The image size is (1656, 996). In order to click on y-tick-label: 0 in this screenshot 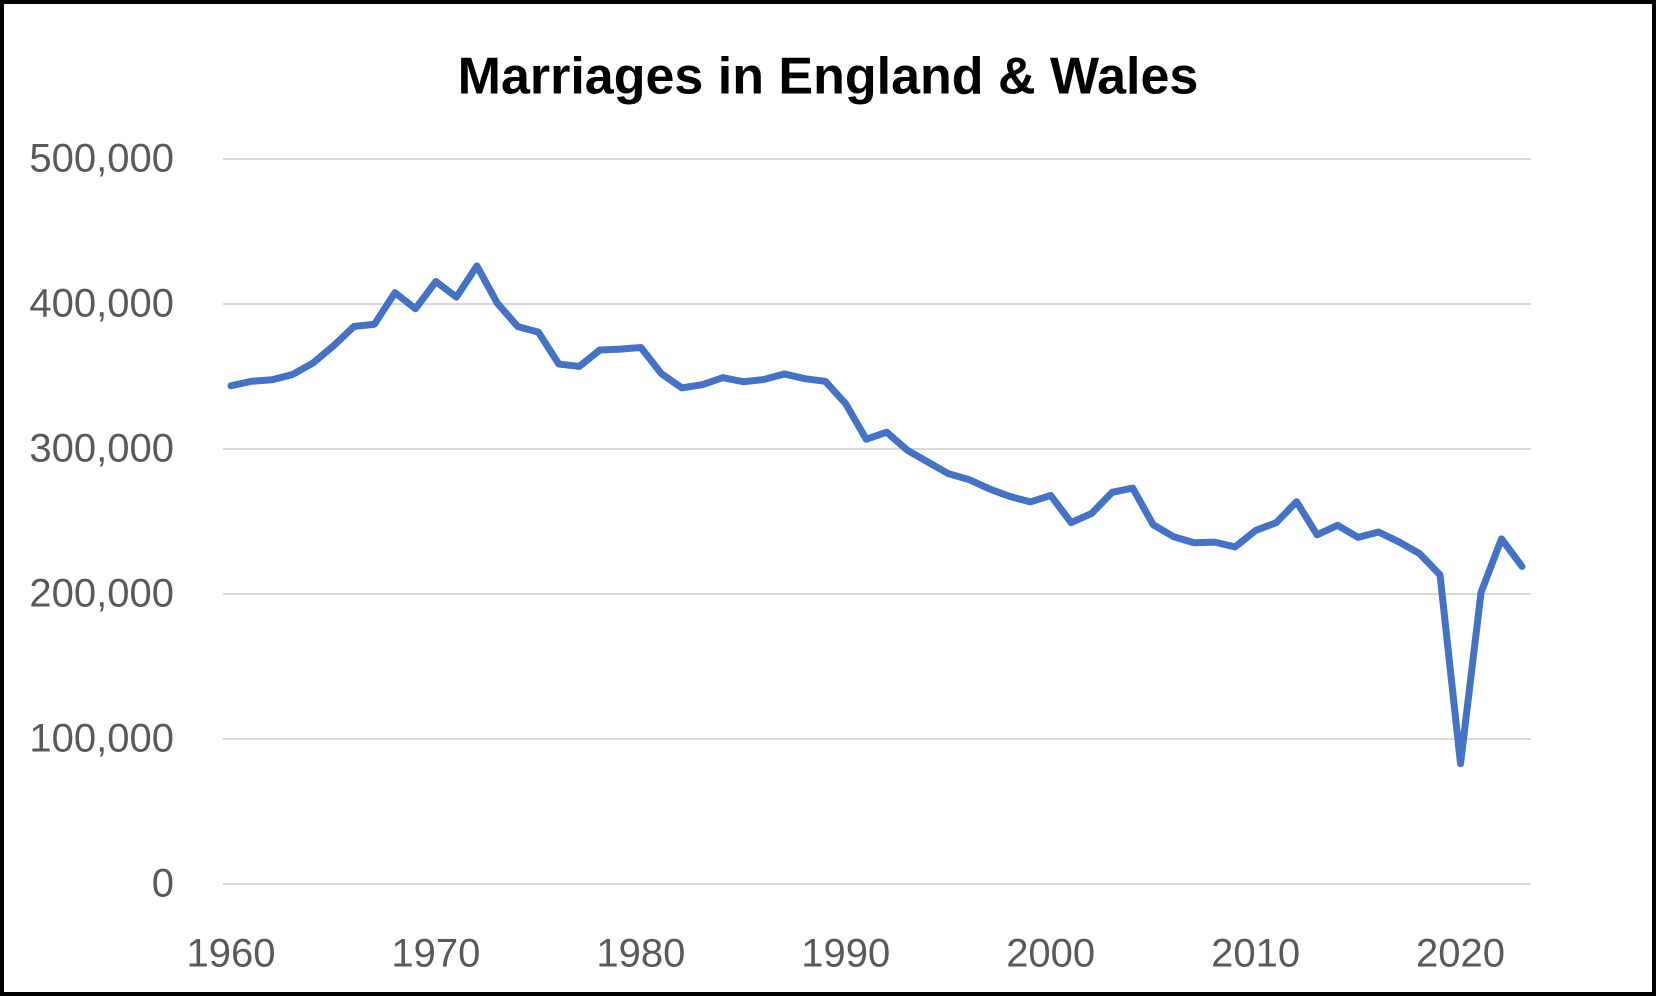, I will do `click(163, 884)`.